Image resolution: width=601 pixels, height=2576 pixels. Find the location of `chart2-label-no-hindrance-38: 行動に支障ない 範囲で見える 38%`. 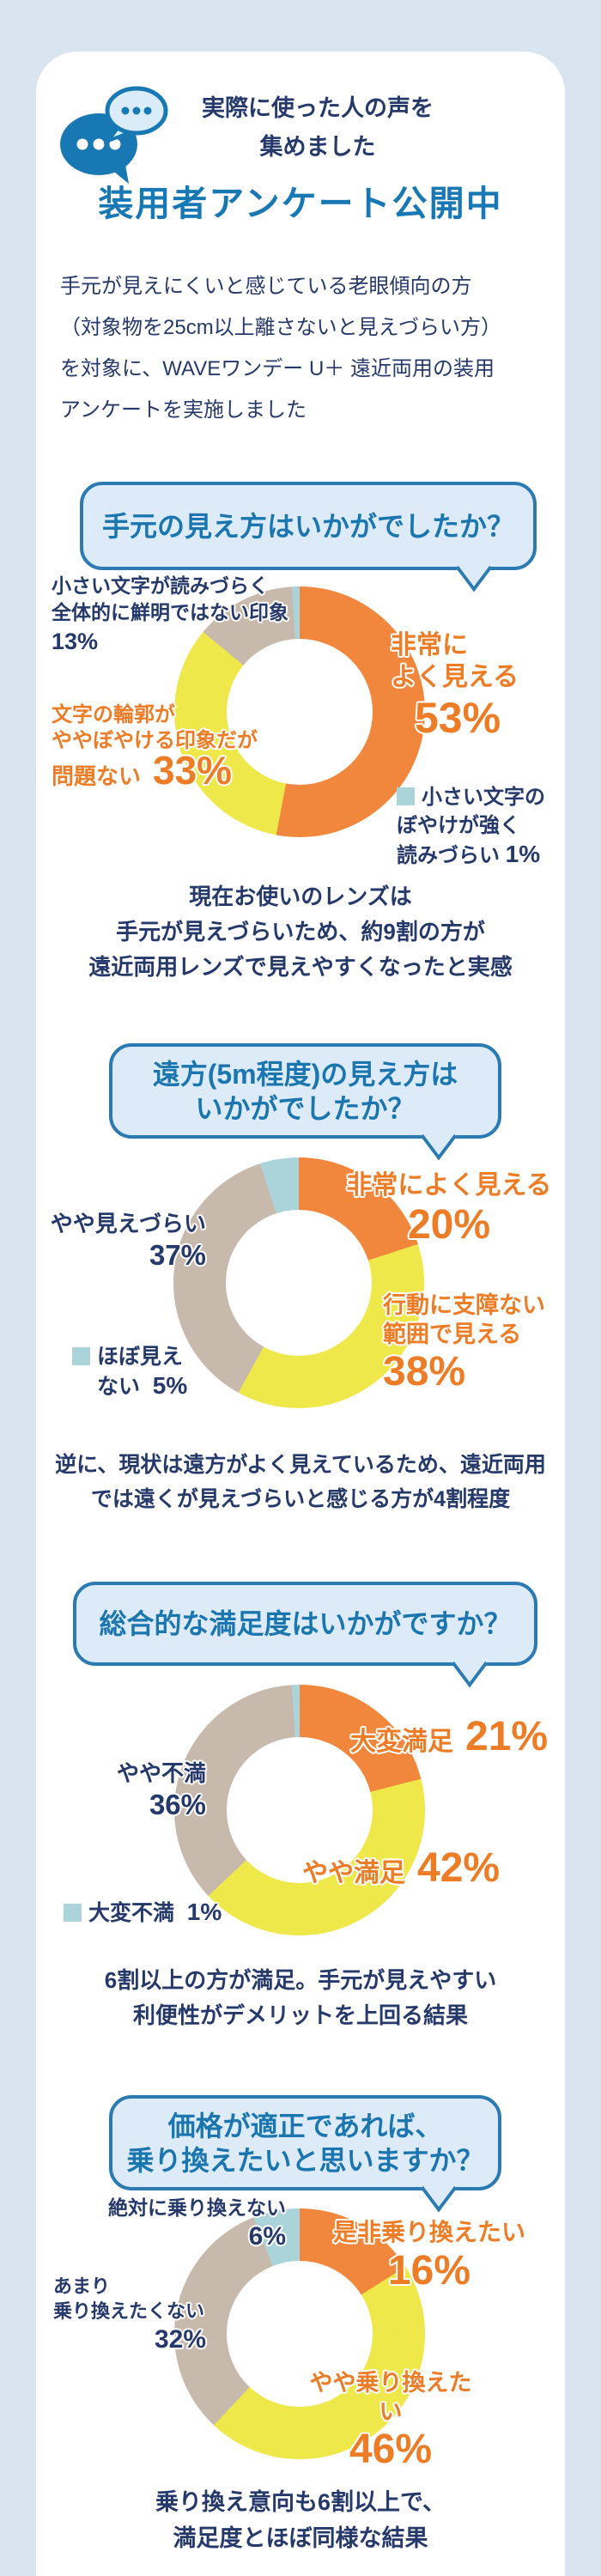

chart2-label-no-hindrance-38: 行動に支障ない 範囲で見える 38% is located at coordinates (464, 1343).